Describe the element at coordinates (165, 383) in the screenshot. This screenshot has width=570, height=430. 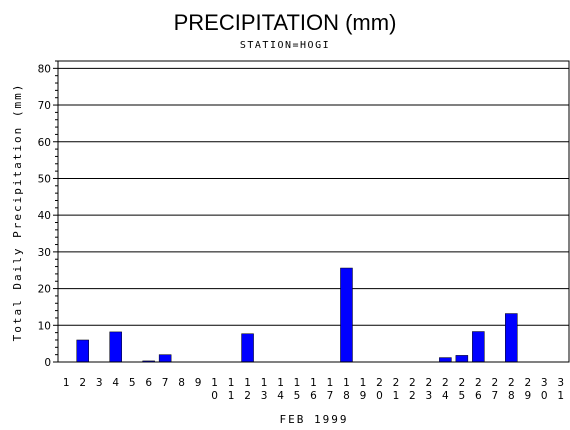
I see `x-tick-label: 7` at that location.